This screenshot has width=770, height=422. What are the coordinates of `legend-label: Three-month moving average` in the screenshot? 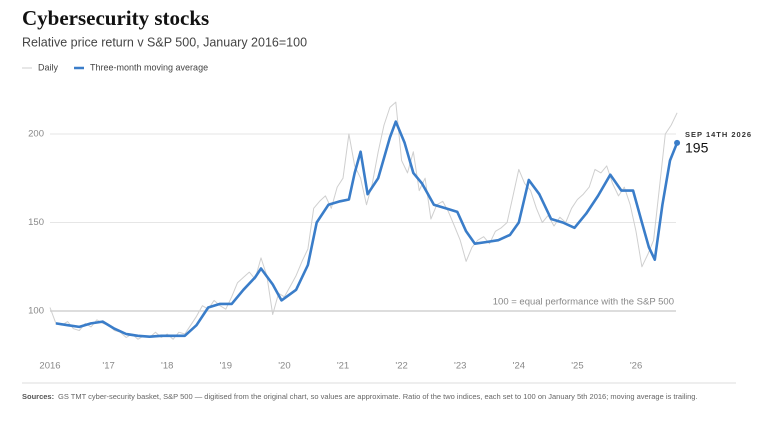 It's located at (149, 67).